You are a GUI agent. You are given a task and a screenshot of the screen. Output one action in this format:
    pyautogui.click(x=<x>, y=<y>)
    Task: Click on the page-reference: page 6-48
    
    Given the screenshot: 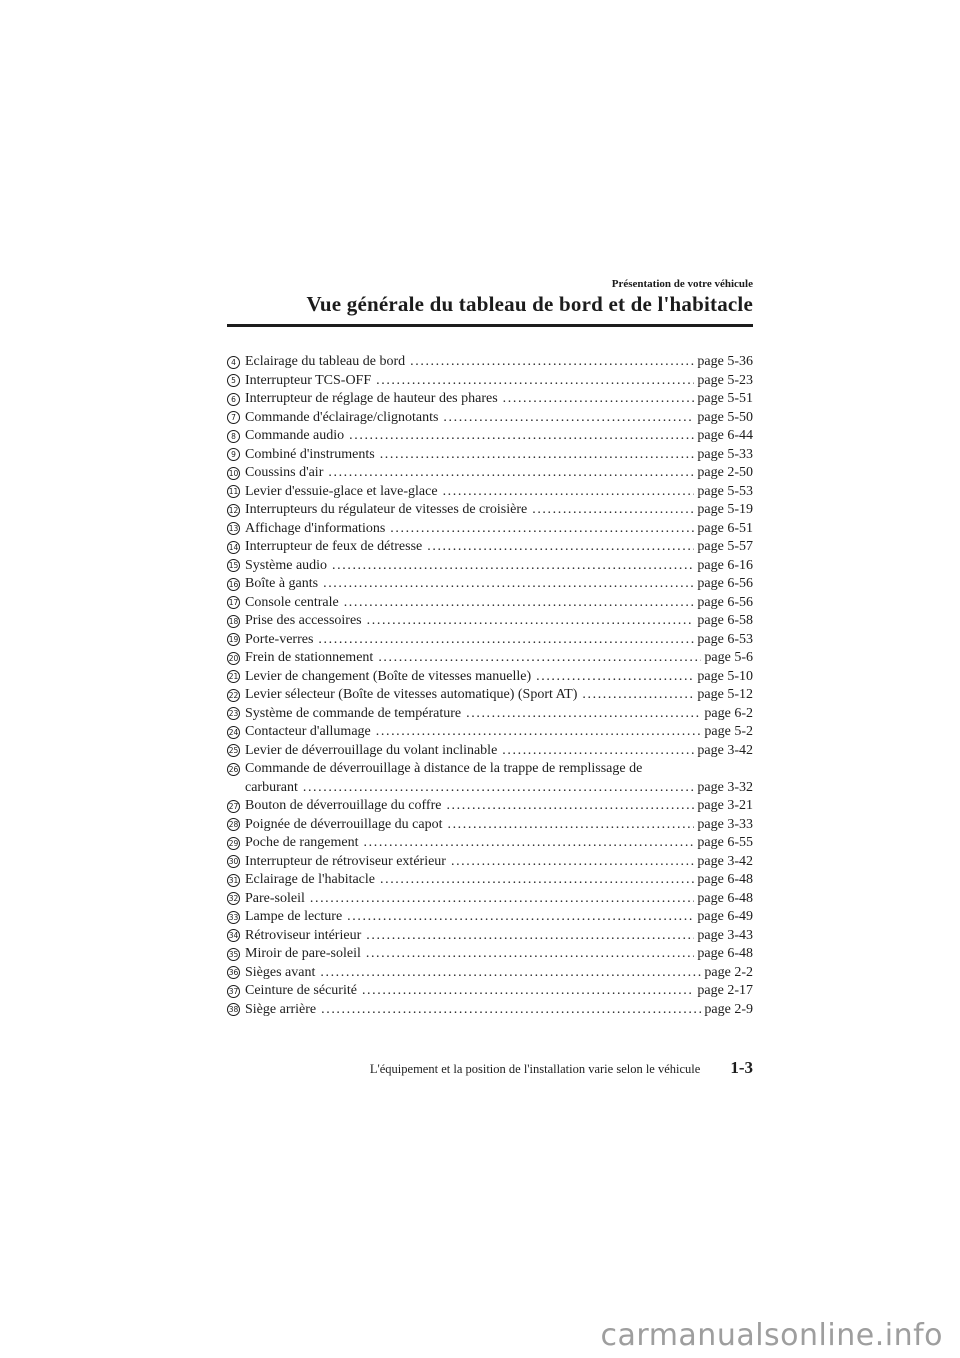 What is the action you would take?
    pyautogui.click(x=725, y=880)
    